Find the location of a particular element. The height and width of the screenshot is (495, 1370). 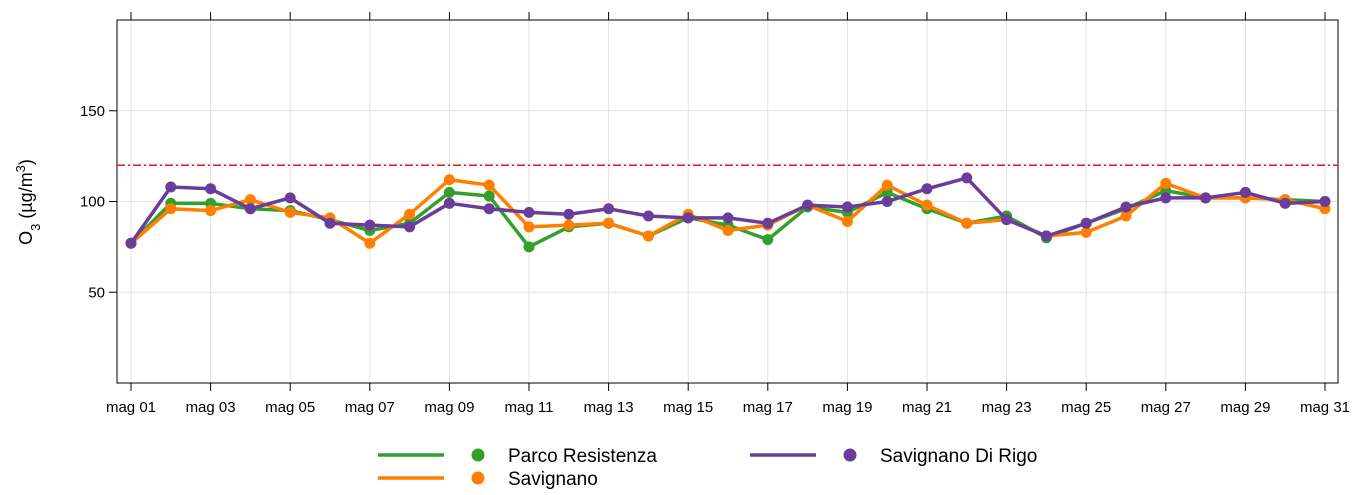

x-tick-label: mag 09 is located at coordinates (449, 407).